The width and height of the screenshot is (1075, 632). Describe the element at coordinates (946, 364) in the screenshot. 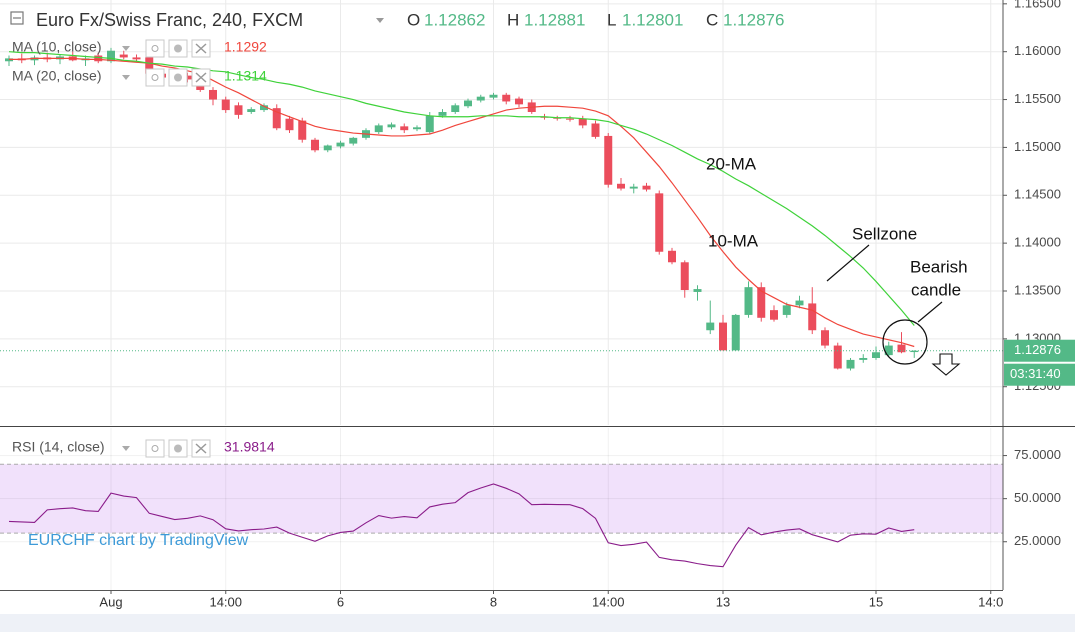

I see `down-arrow` at that location.